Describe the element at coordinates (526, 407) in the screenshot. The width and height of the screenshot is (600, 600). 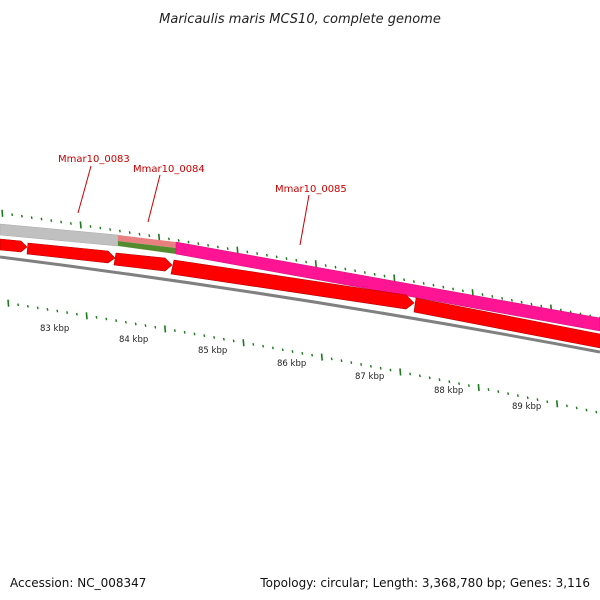
I see `kbp-tick-label: 89 kbp` at that location.